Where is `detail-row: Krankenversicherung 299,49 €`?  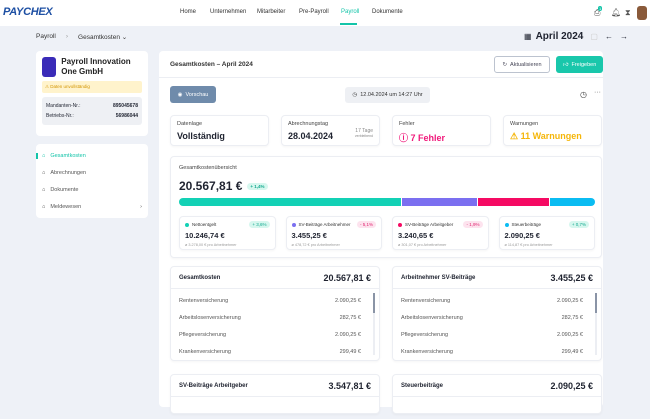
detail-row: Krankenversicherung 299,49 € is located at coordinates (492, 351).